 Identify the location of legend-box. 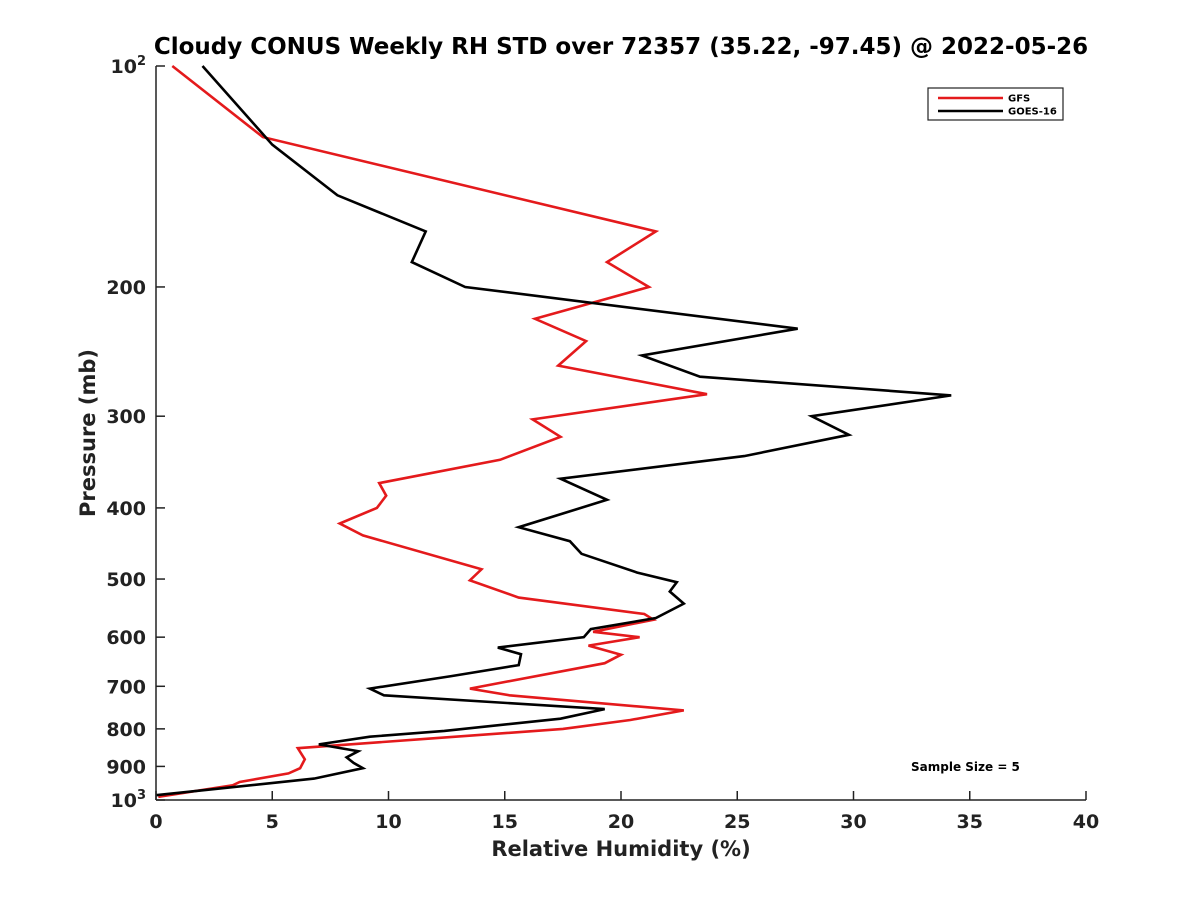
(995, 104).